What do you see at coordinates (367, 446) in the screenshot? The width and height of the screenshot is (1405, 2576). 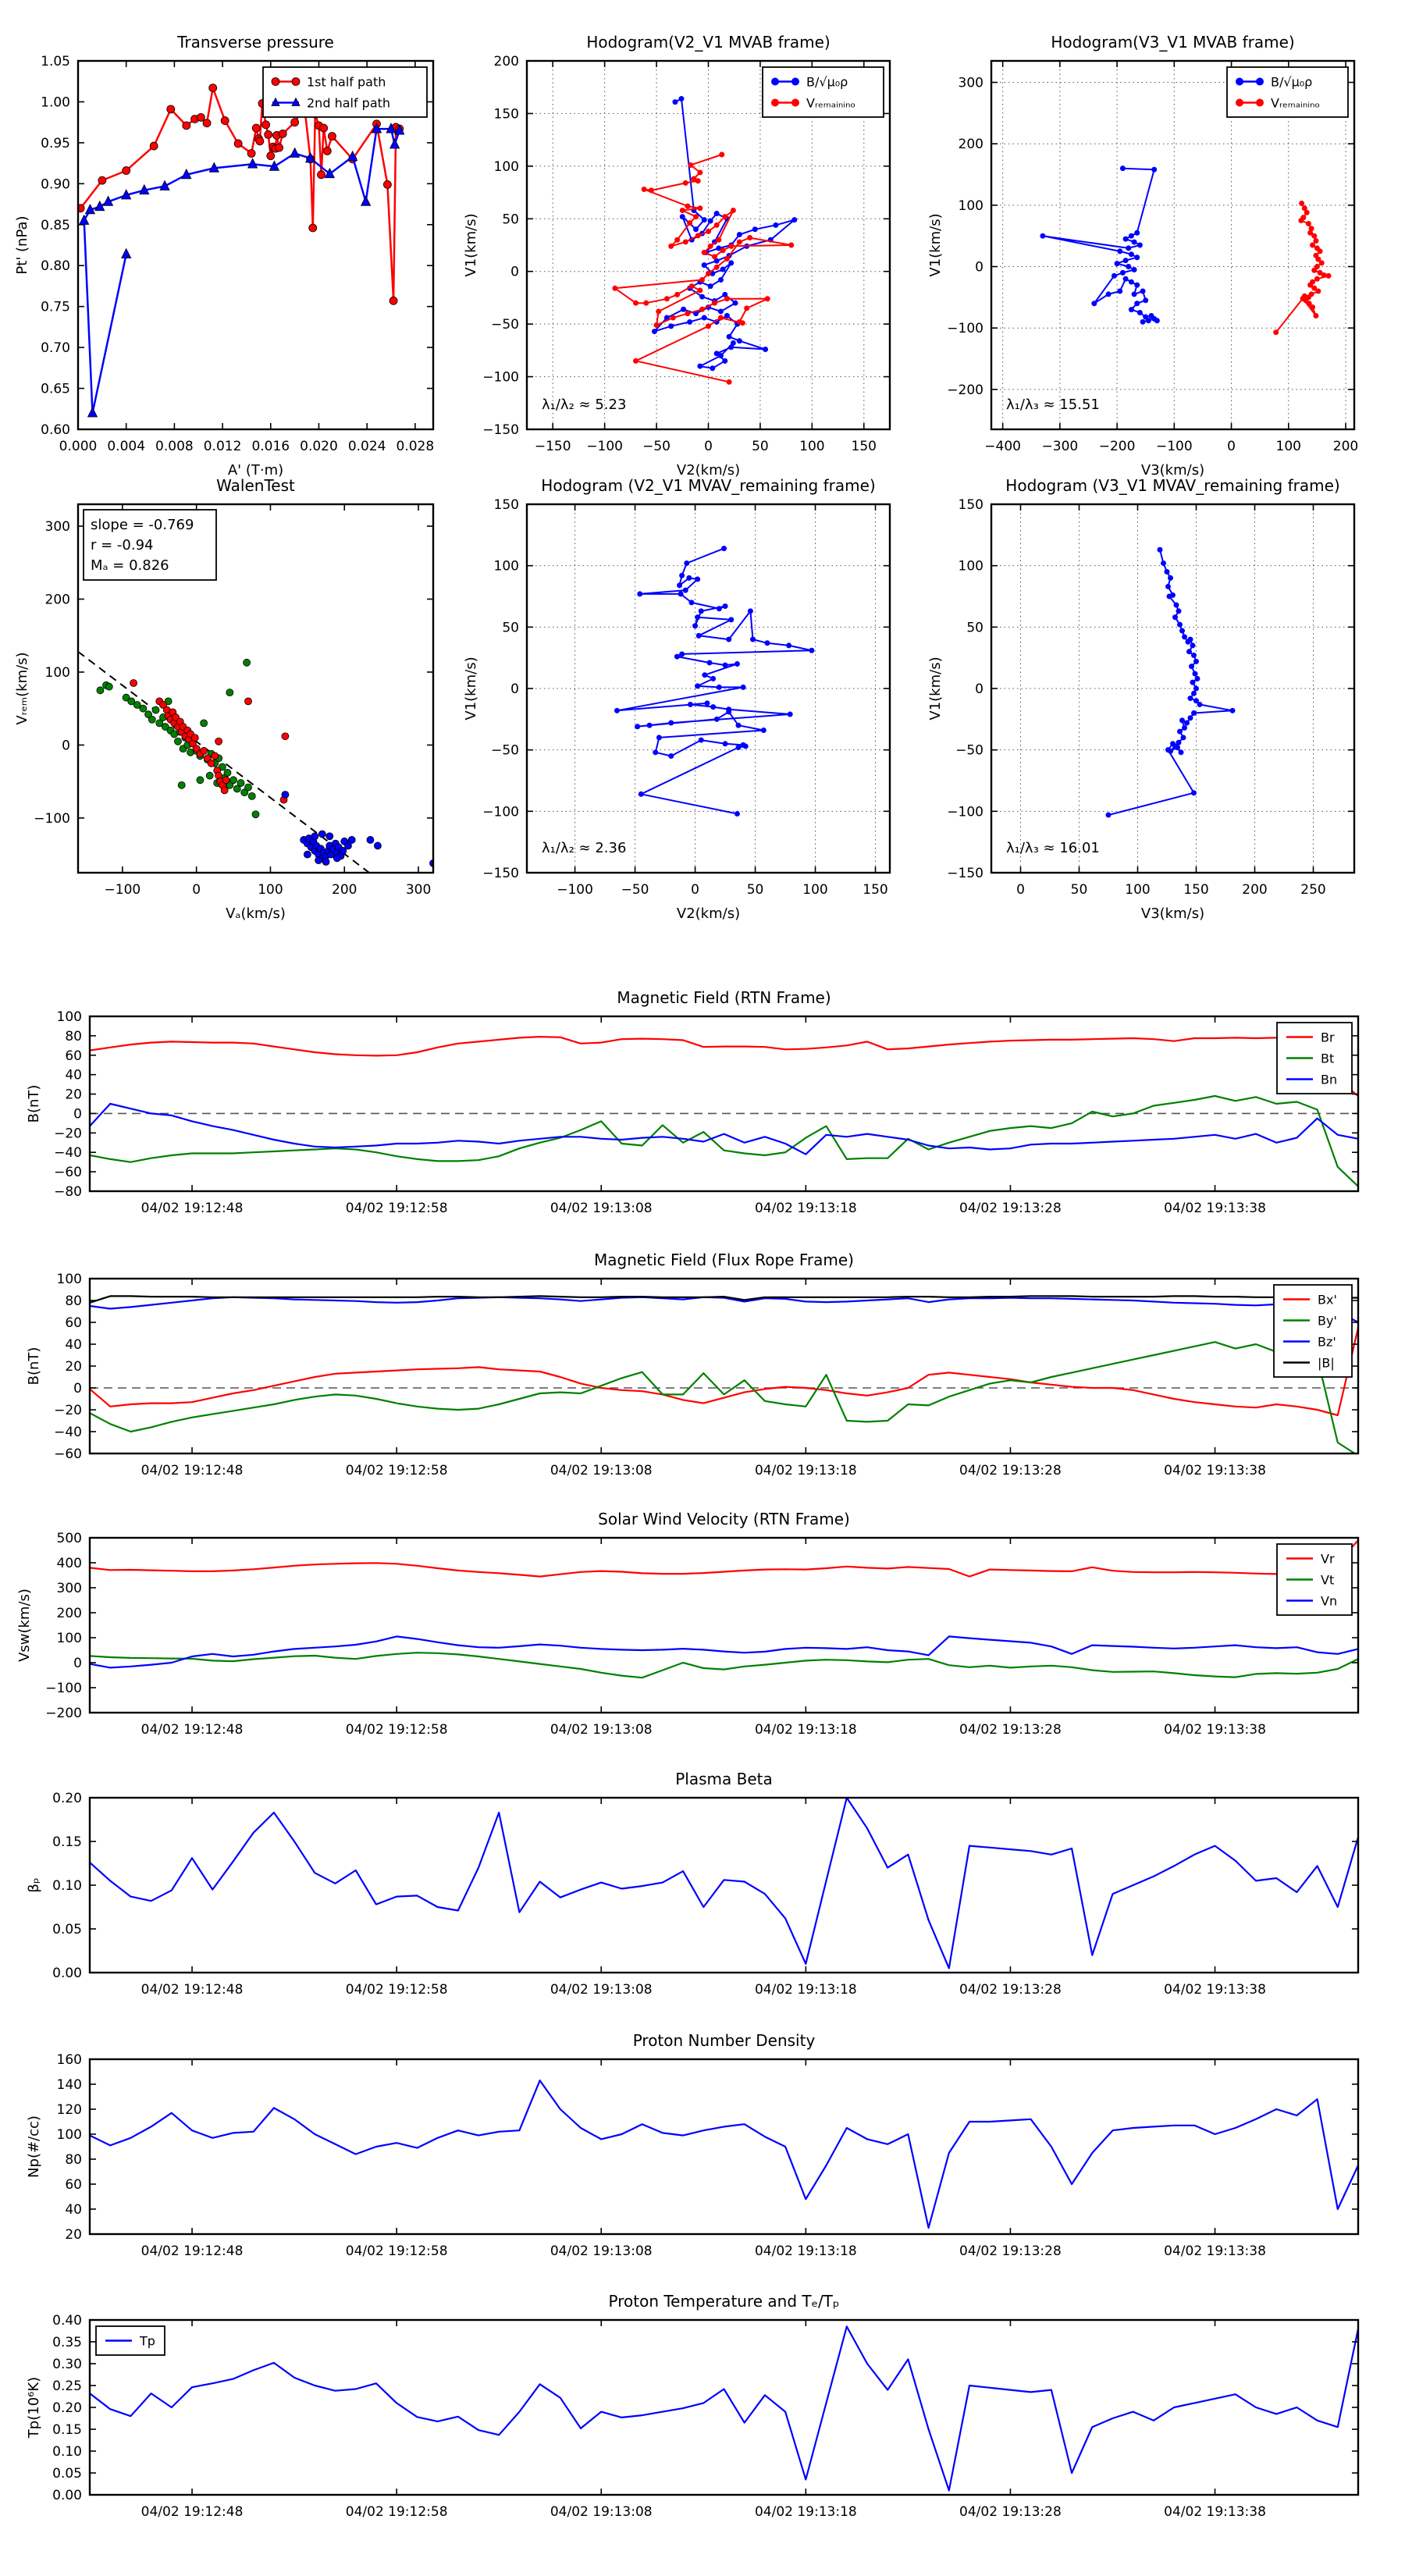 I see `svg-text: 0.024` at bounding box center [367, 446].